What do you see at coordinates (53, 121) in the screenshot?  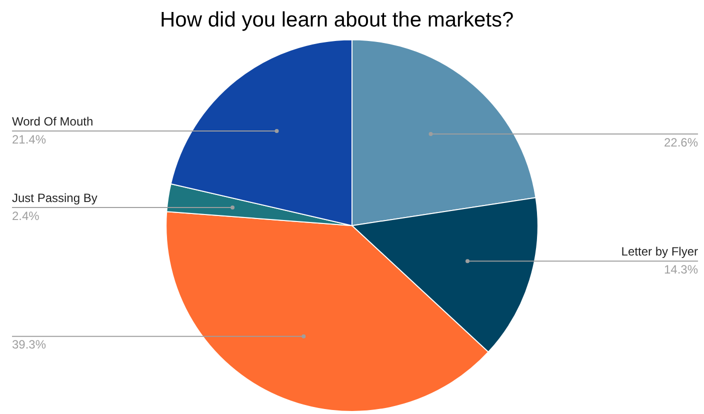 I see `slice-label: Word Of Mouth` at bounding box center [53, 121].